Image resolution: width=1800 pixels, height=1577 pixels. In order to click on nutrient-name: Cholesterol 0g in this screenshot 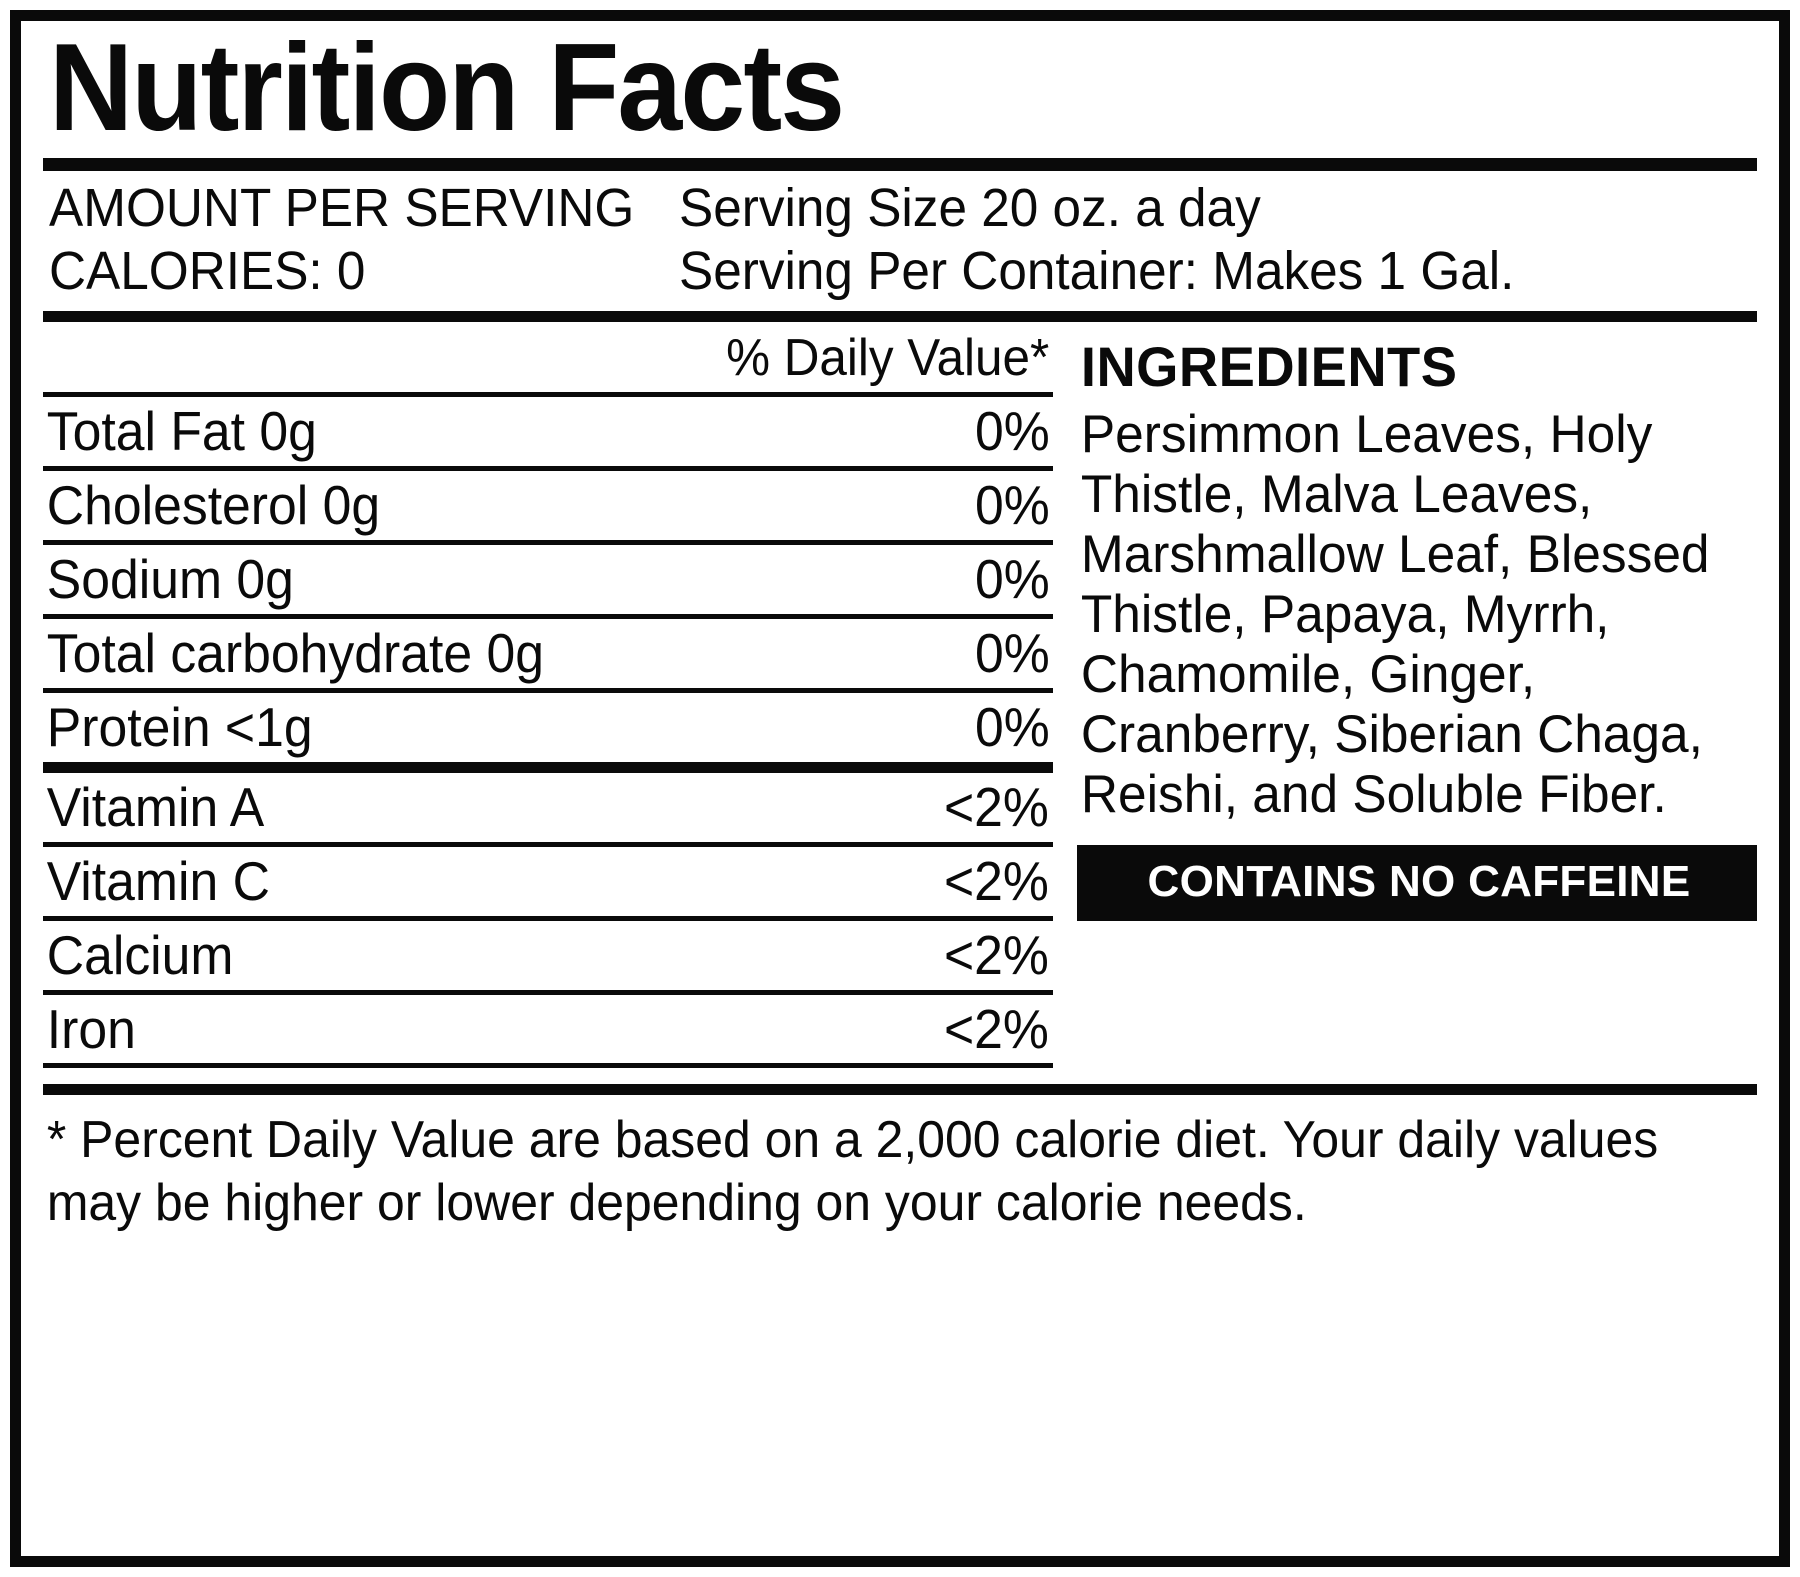, I will do `click(213, 505)`.